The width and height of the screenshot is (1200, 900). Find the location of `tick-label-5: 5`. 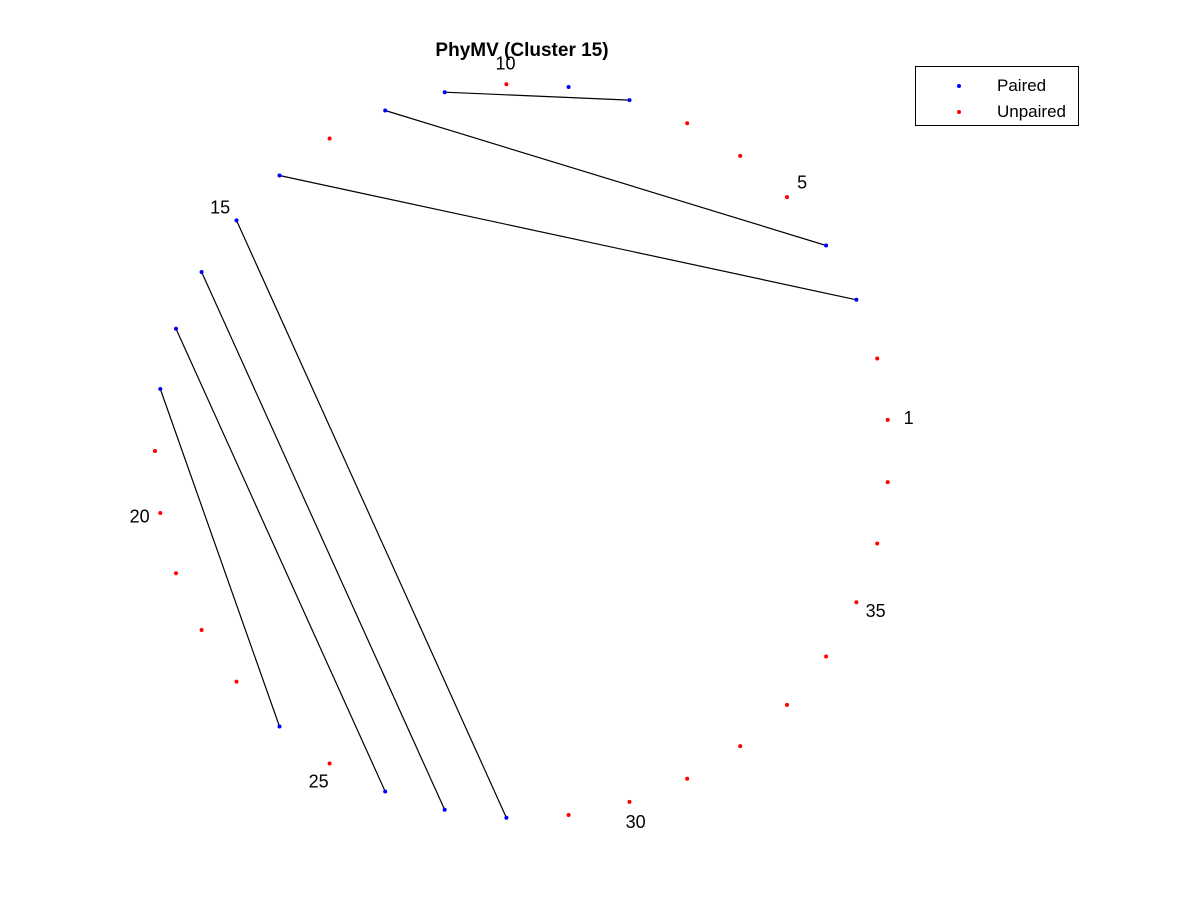

tick-label-5: 5 is located at coordinates (802, 183).